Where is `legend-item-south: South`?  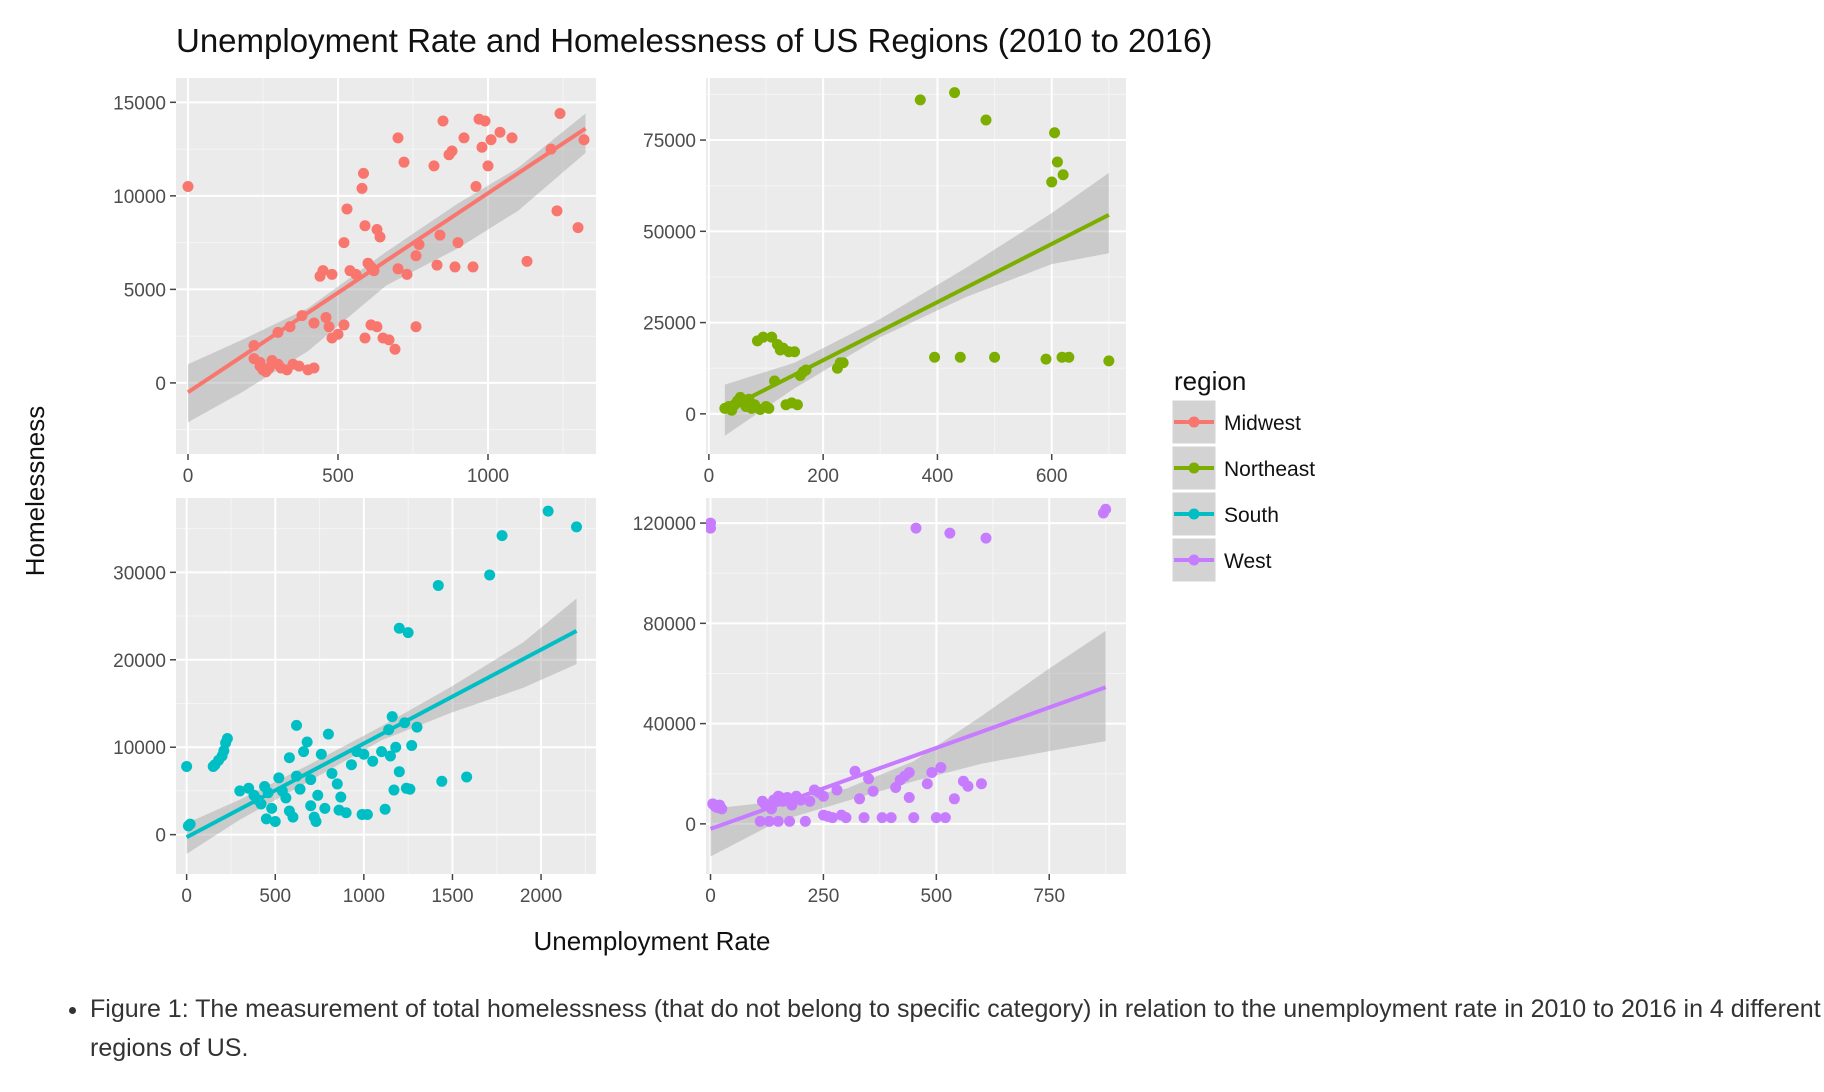 legend-item-south: South is located at coordinates (1225, 514).